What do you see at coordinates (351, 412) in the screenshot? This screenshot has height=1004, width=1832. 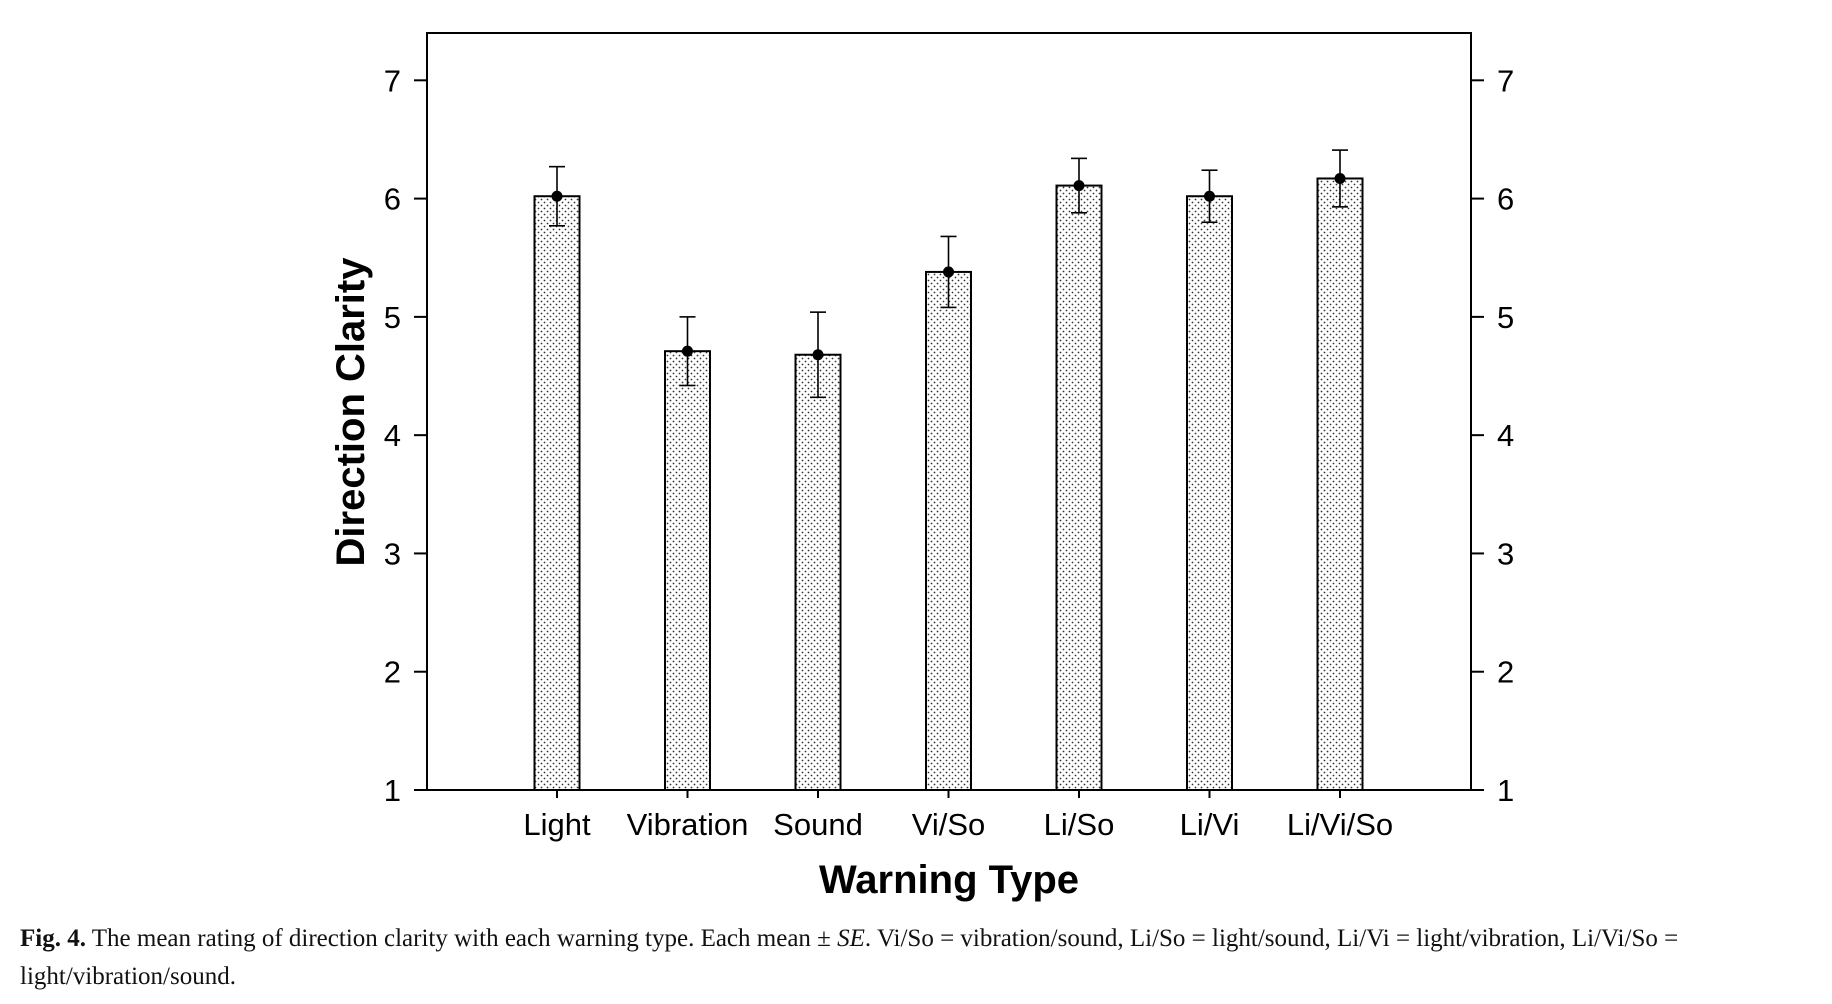 I see `y-axis-title: Direction Clarity` at bounding box center [351, 412].